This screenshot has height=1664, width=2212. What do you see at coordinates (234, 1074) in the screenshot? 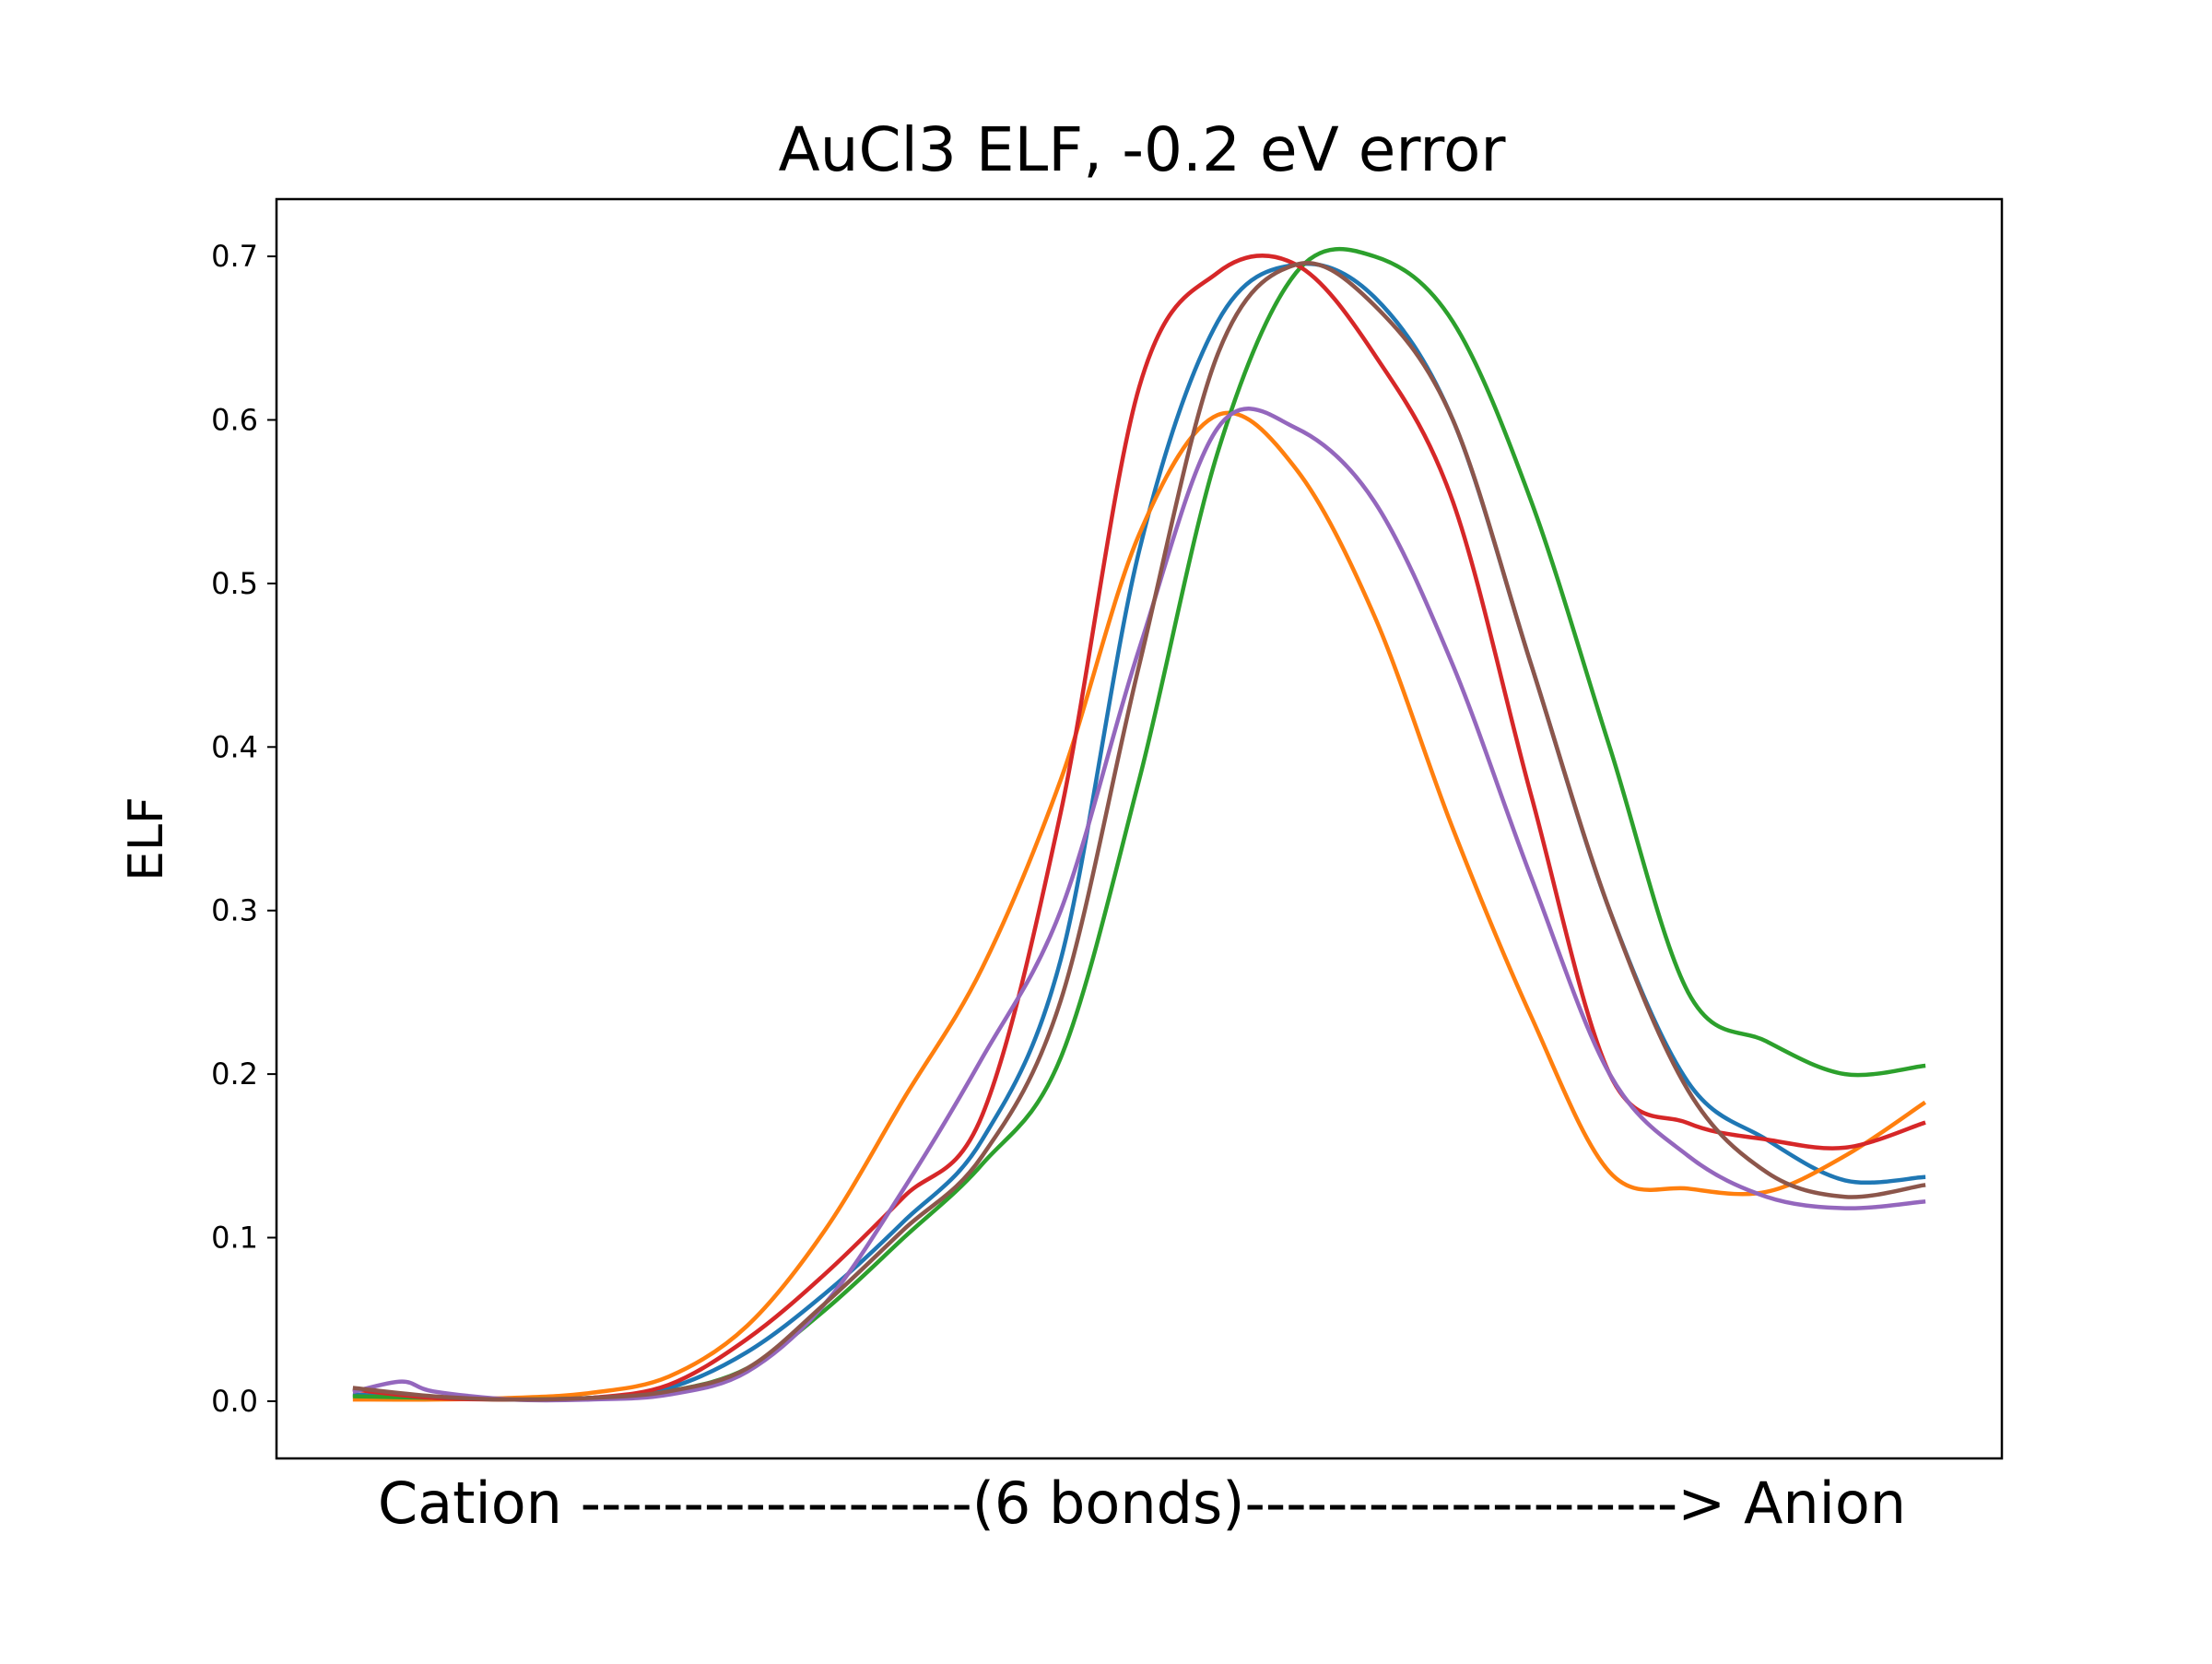
I see `y-tick-label: 0.2` at bounding box center [234, 1074].